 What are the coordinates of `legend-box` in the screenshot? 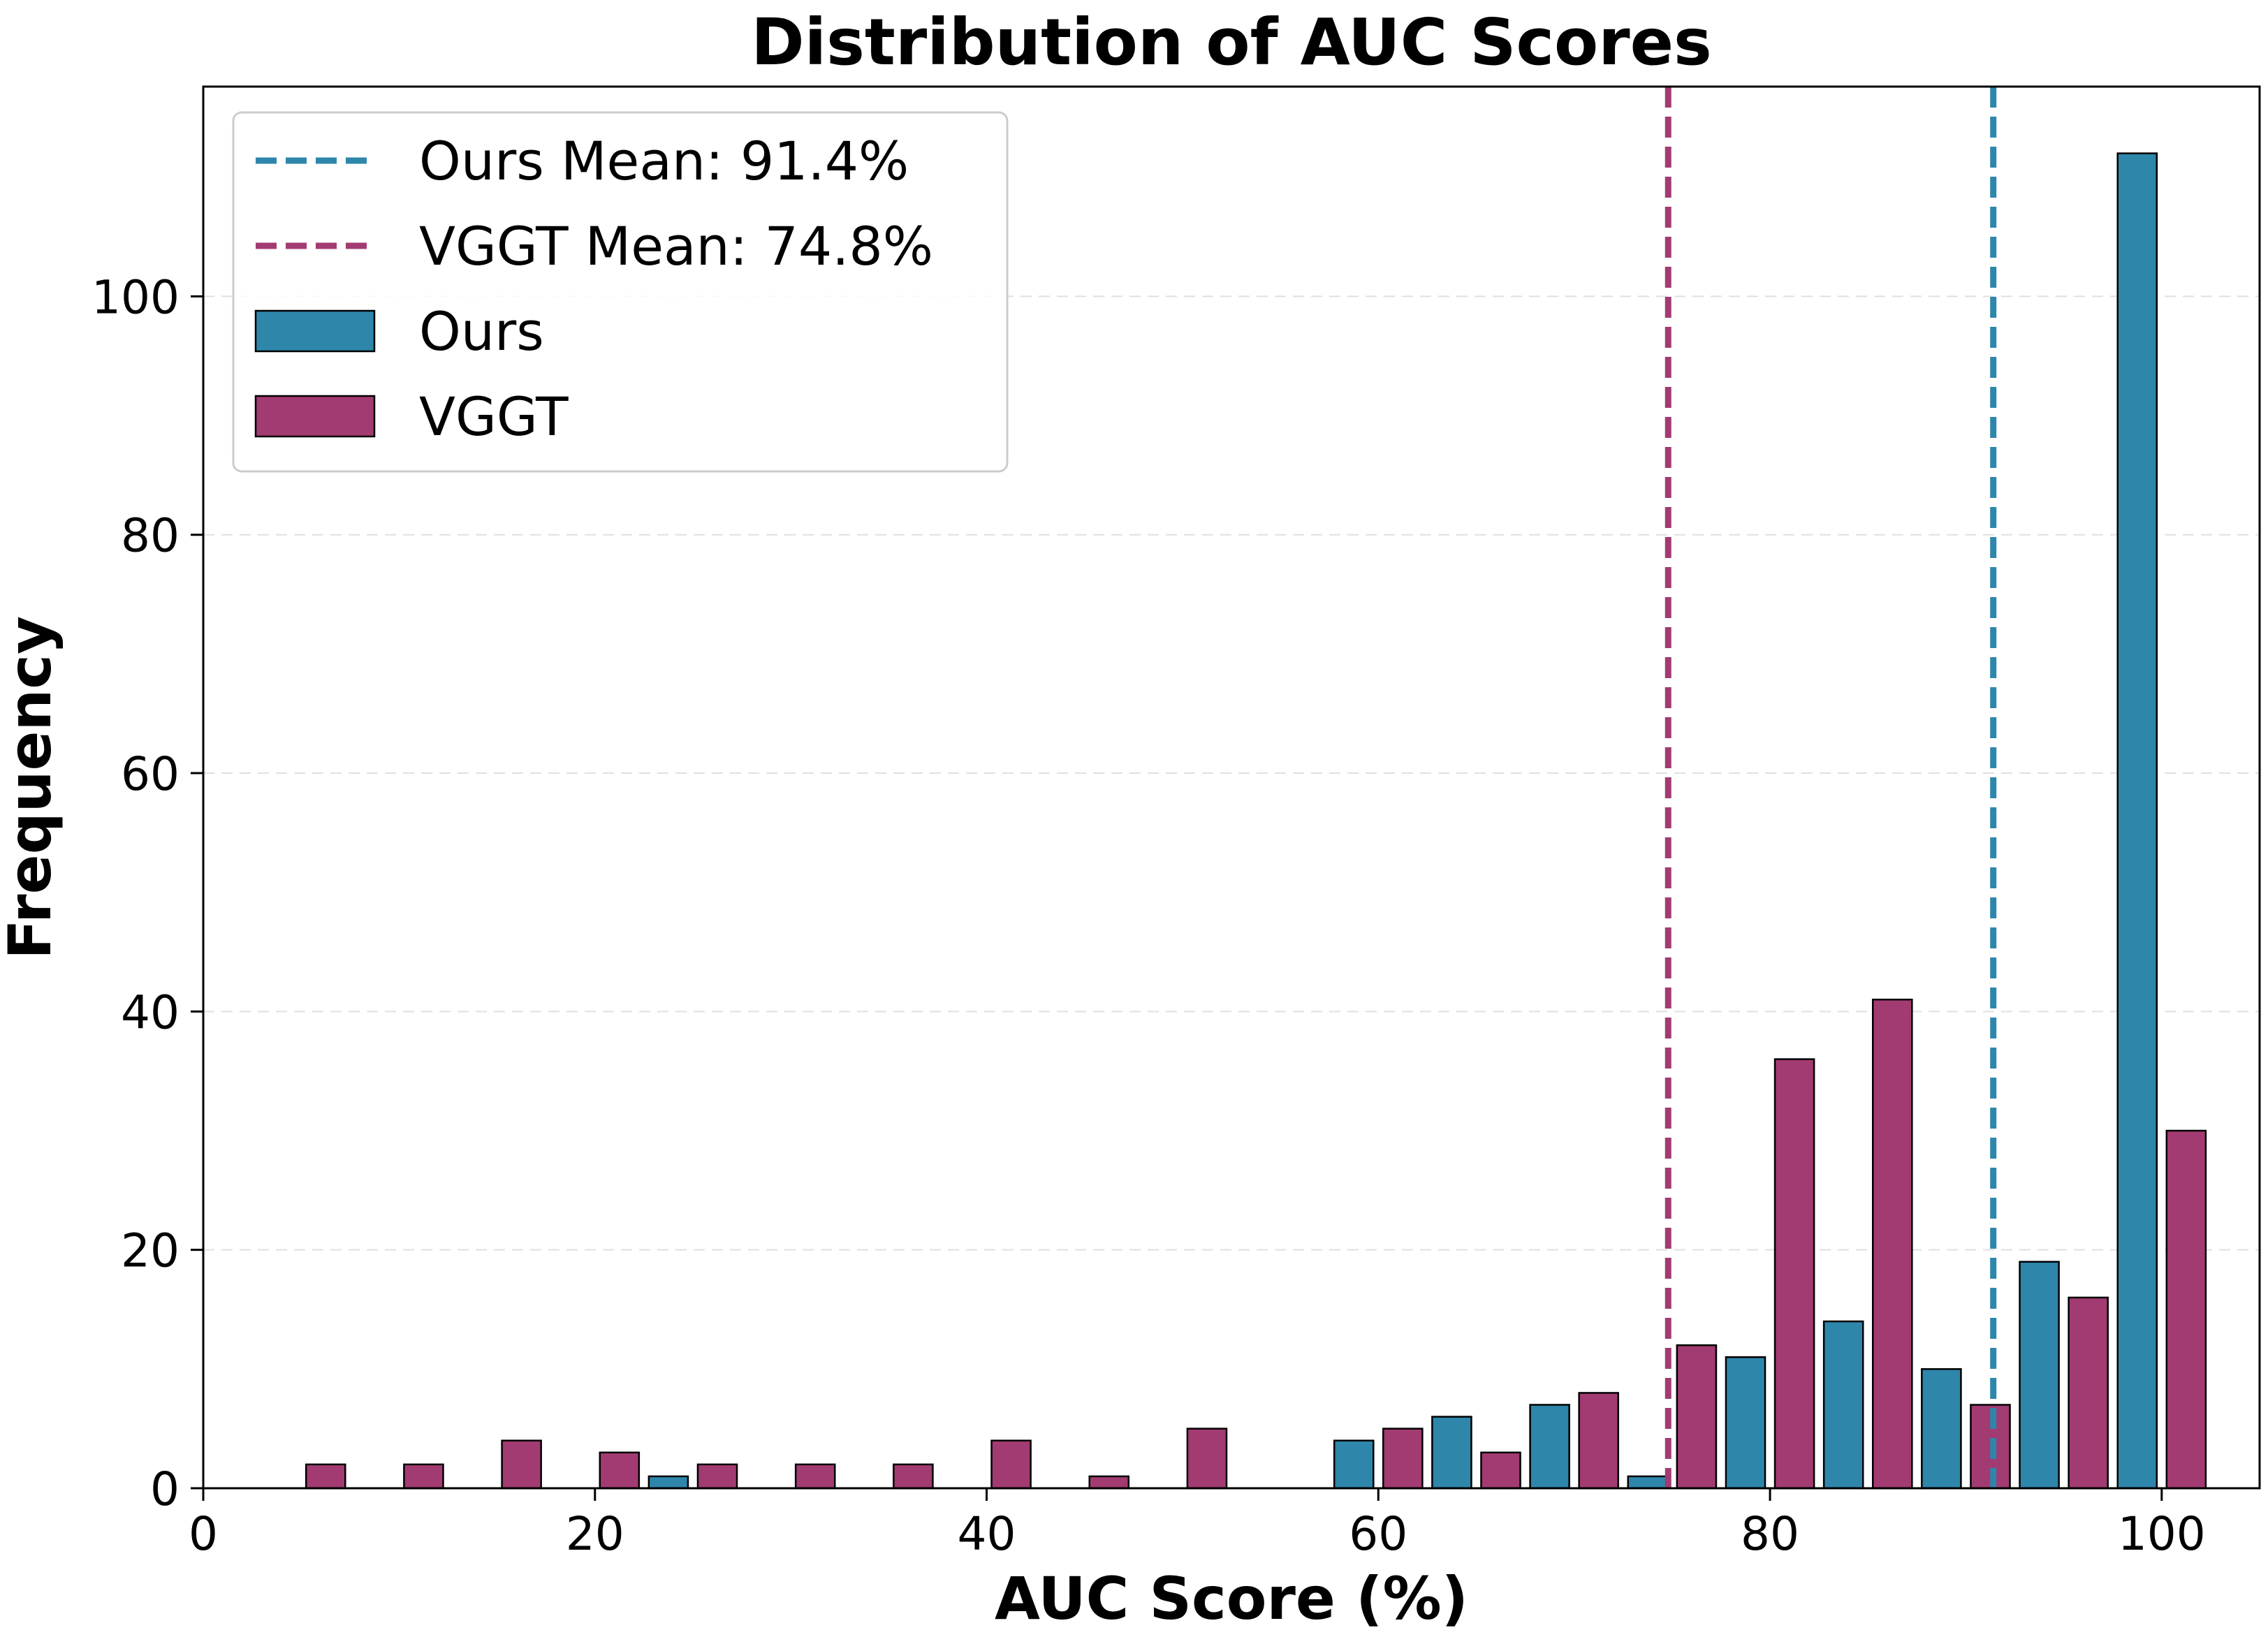 It's located at (620, 292).